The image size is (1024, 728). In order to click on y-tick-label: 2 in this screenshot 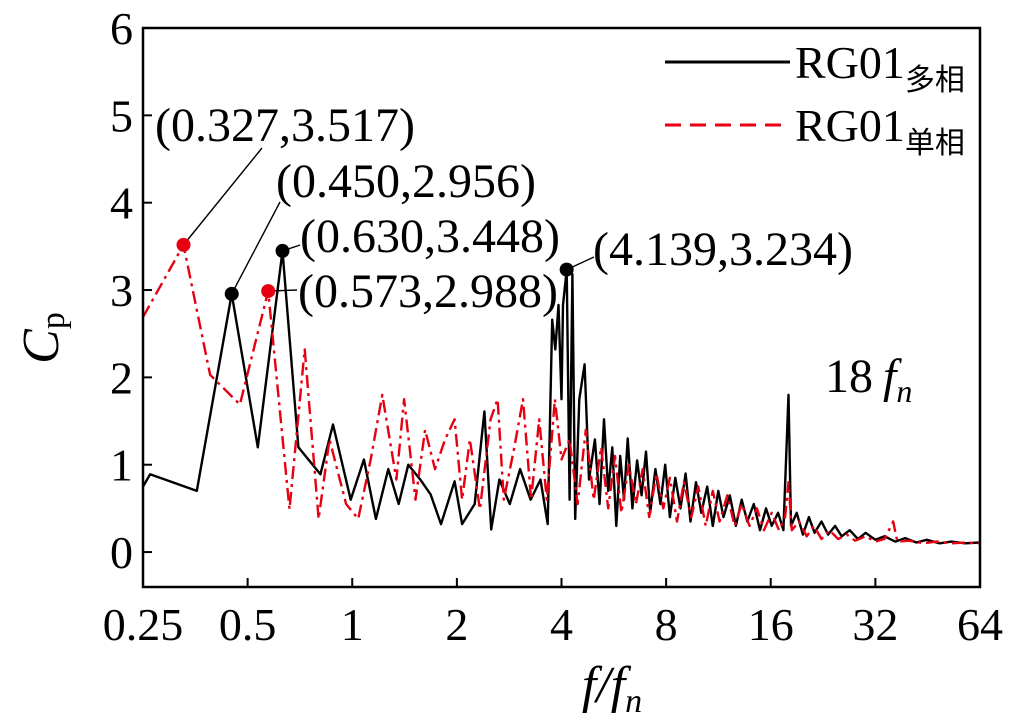, I will do `click(121, 377)`.